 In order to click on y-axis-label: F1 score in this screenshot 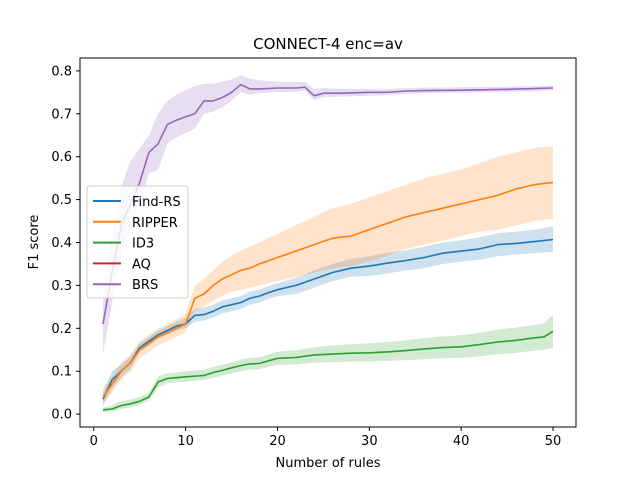, I will do `click(34, 242)`.